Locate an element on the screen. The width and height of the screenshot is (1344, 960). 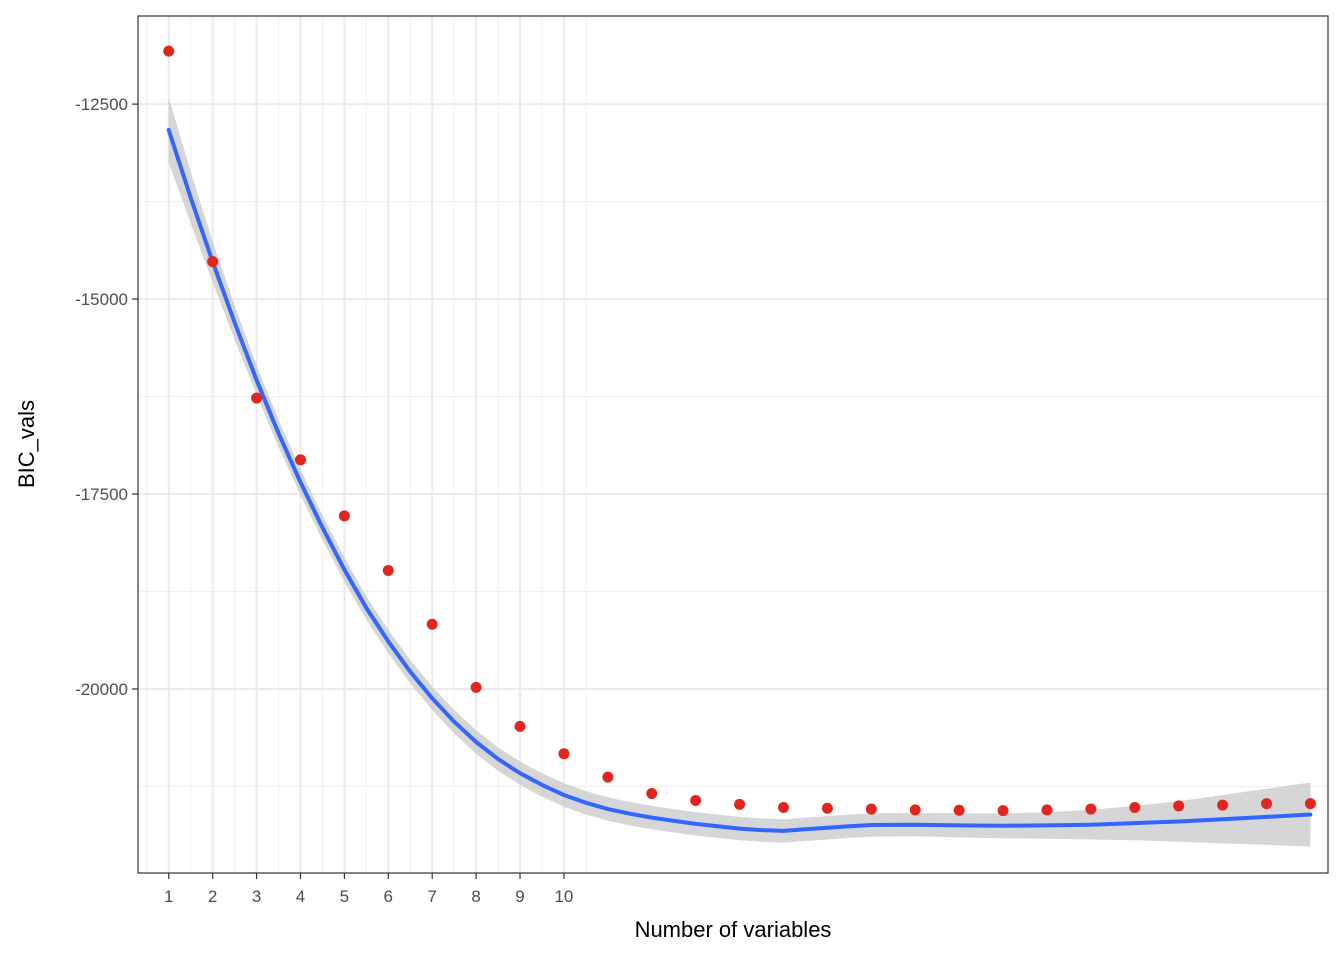
x-tick-label: 3 is located at coordinates (256, 896).